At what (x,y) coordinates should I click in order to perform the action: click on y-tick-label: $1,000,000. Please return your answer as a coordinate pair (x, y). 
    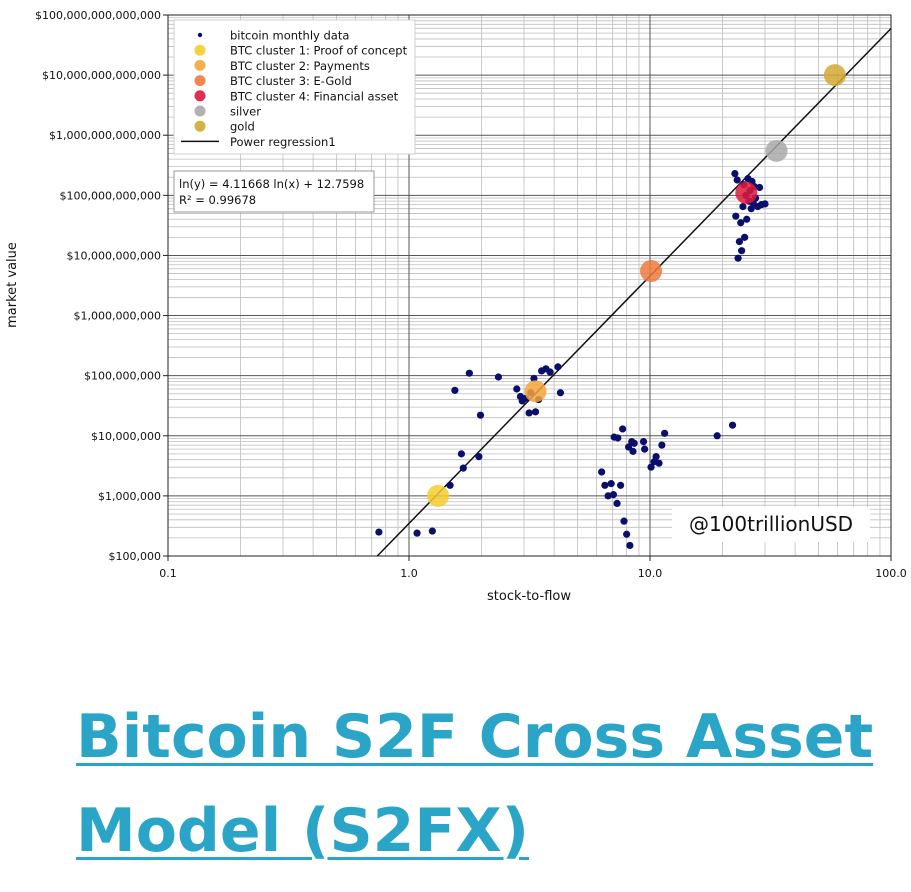
    Looking at the image, I should click on (129, 496).